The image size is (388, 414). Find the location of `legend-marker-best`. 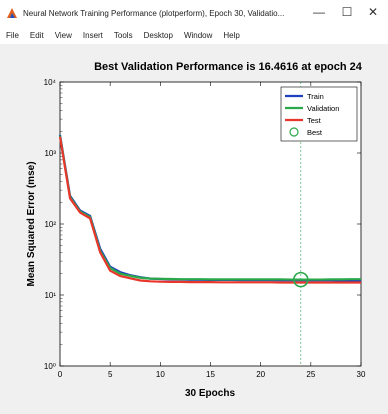

legend-marker-best is located at coordinates (294, 132).